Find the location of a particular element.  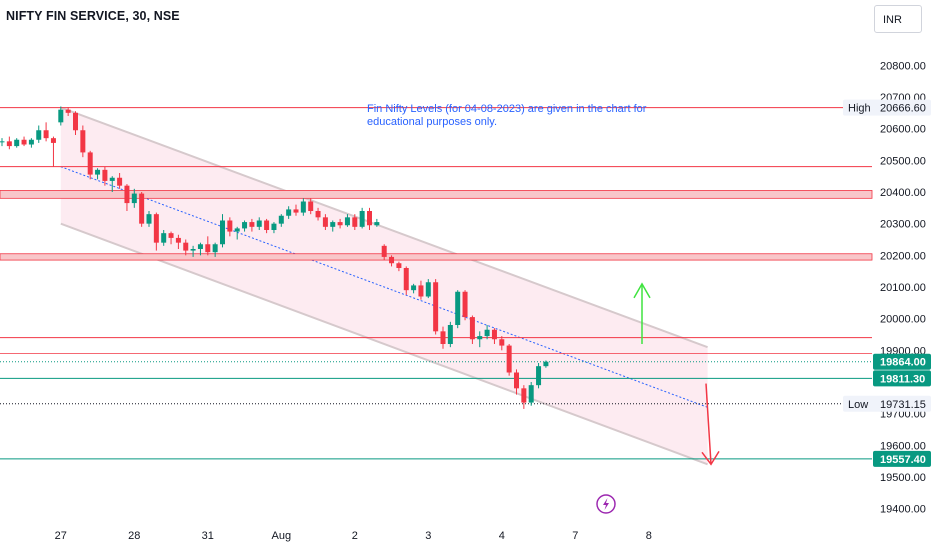

price-tag: 19864.00 is located at coordinates (902, 361).